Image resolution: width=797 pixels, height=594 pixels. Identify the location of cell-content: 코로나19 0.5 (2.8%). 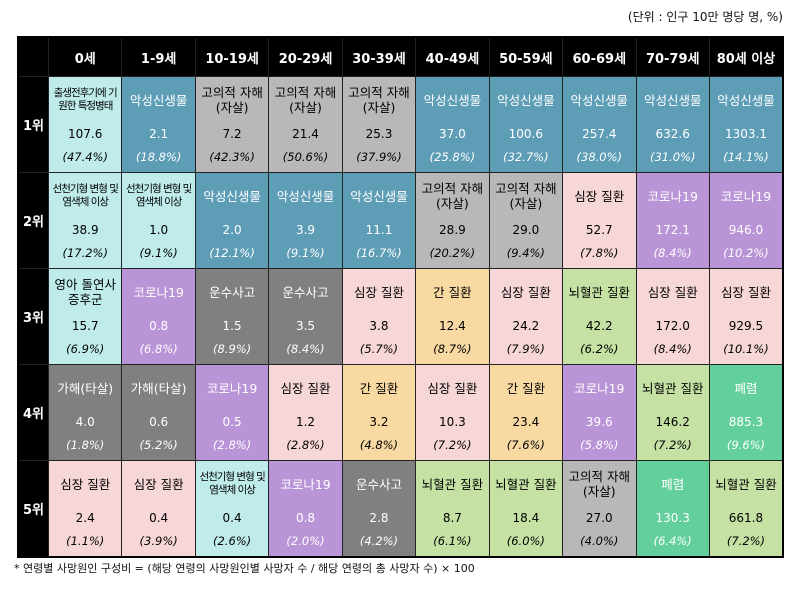
(232, 412).